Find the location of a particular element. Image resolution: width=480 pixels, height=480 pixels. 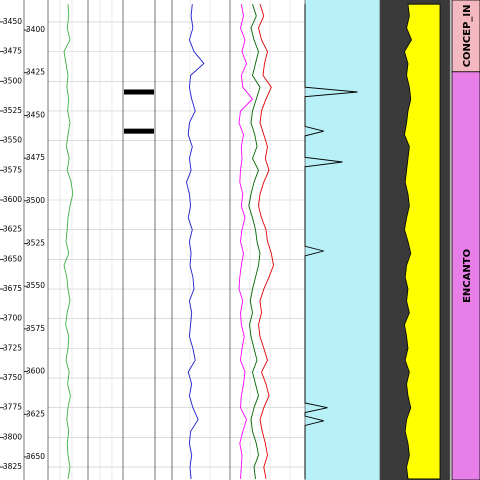

y2-tick-label: 3600 is located at coordinates (35, 371).